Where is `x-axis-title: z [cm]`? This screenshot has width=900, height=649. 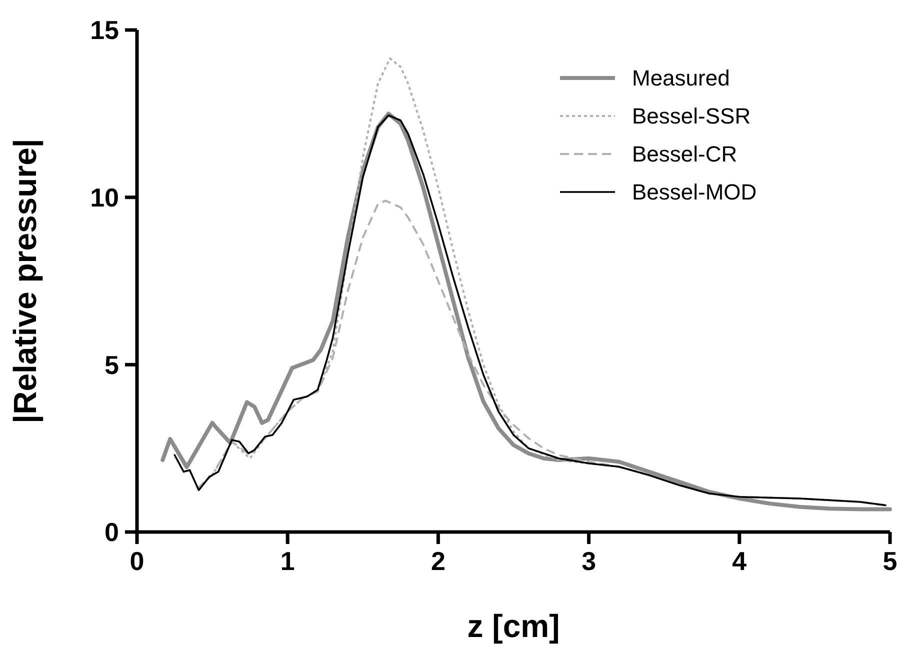 x-axis-title: z [cm] is located at coordinates (513, 626).